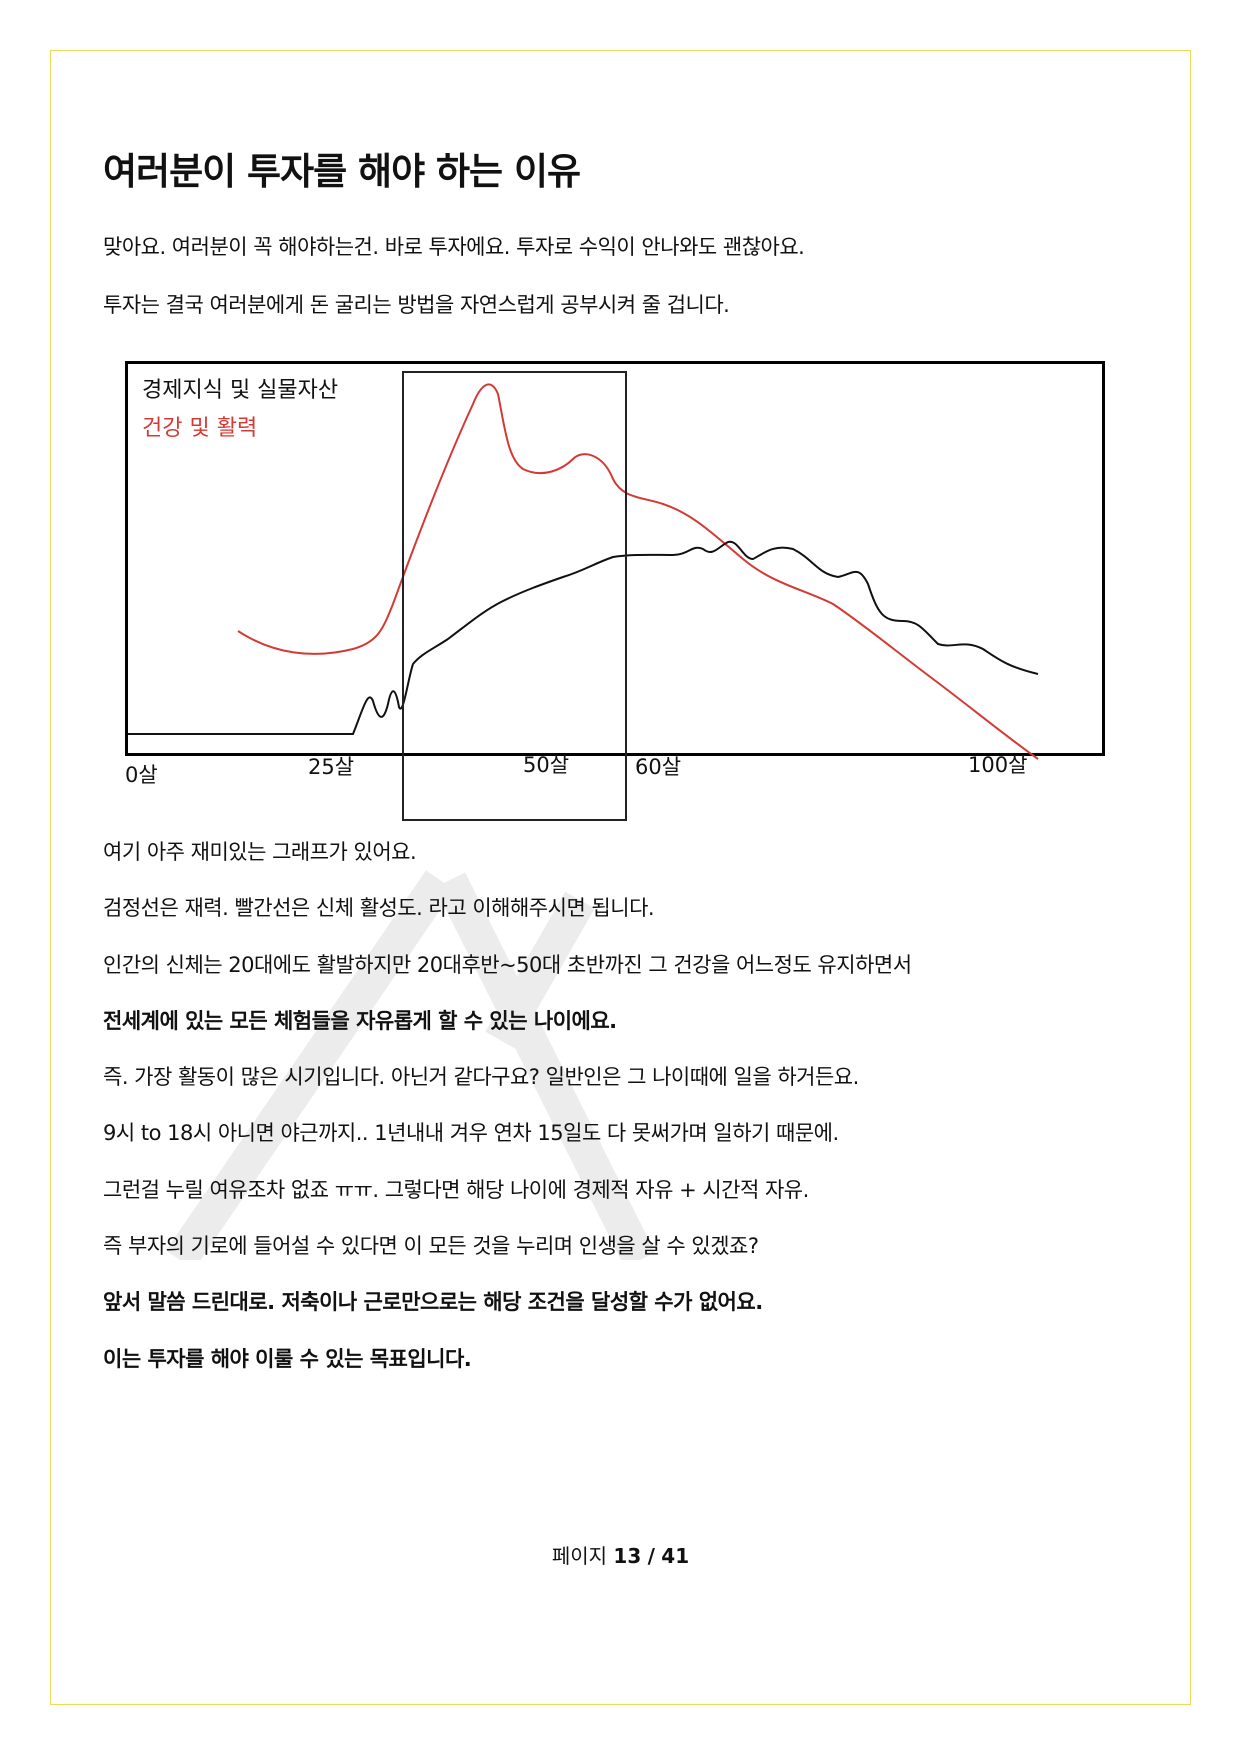 The image size is (1241, 1755). Describe the element at coordinates (379, 908) in the screenshot. I see `body-paragraph: 검정선은 재력. 빨간선은 신체 활성도. 라고 이해해주시면 됩니다.` at that location.